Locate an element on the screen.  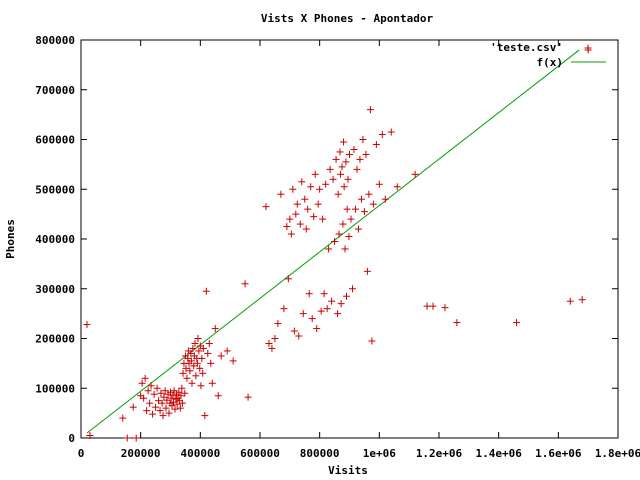
y-tick-label: 600000 is located at coordinates (55, 140).